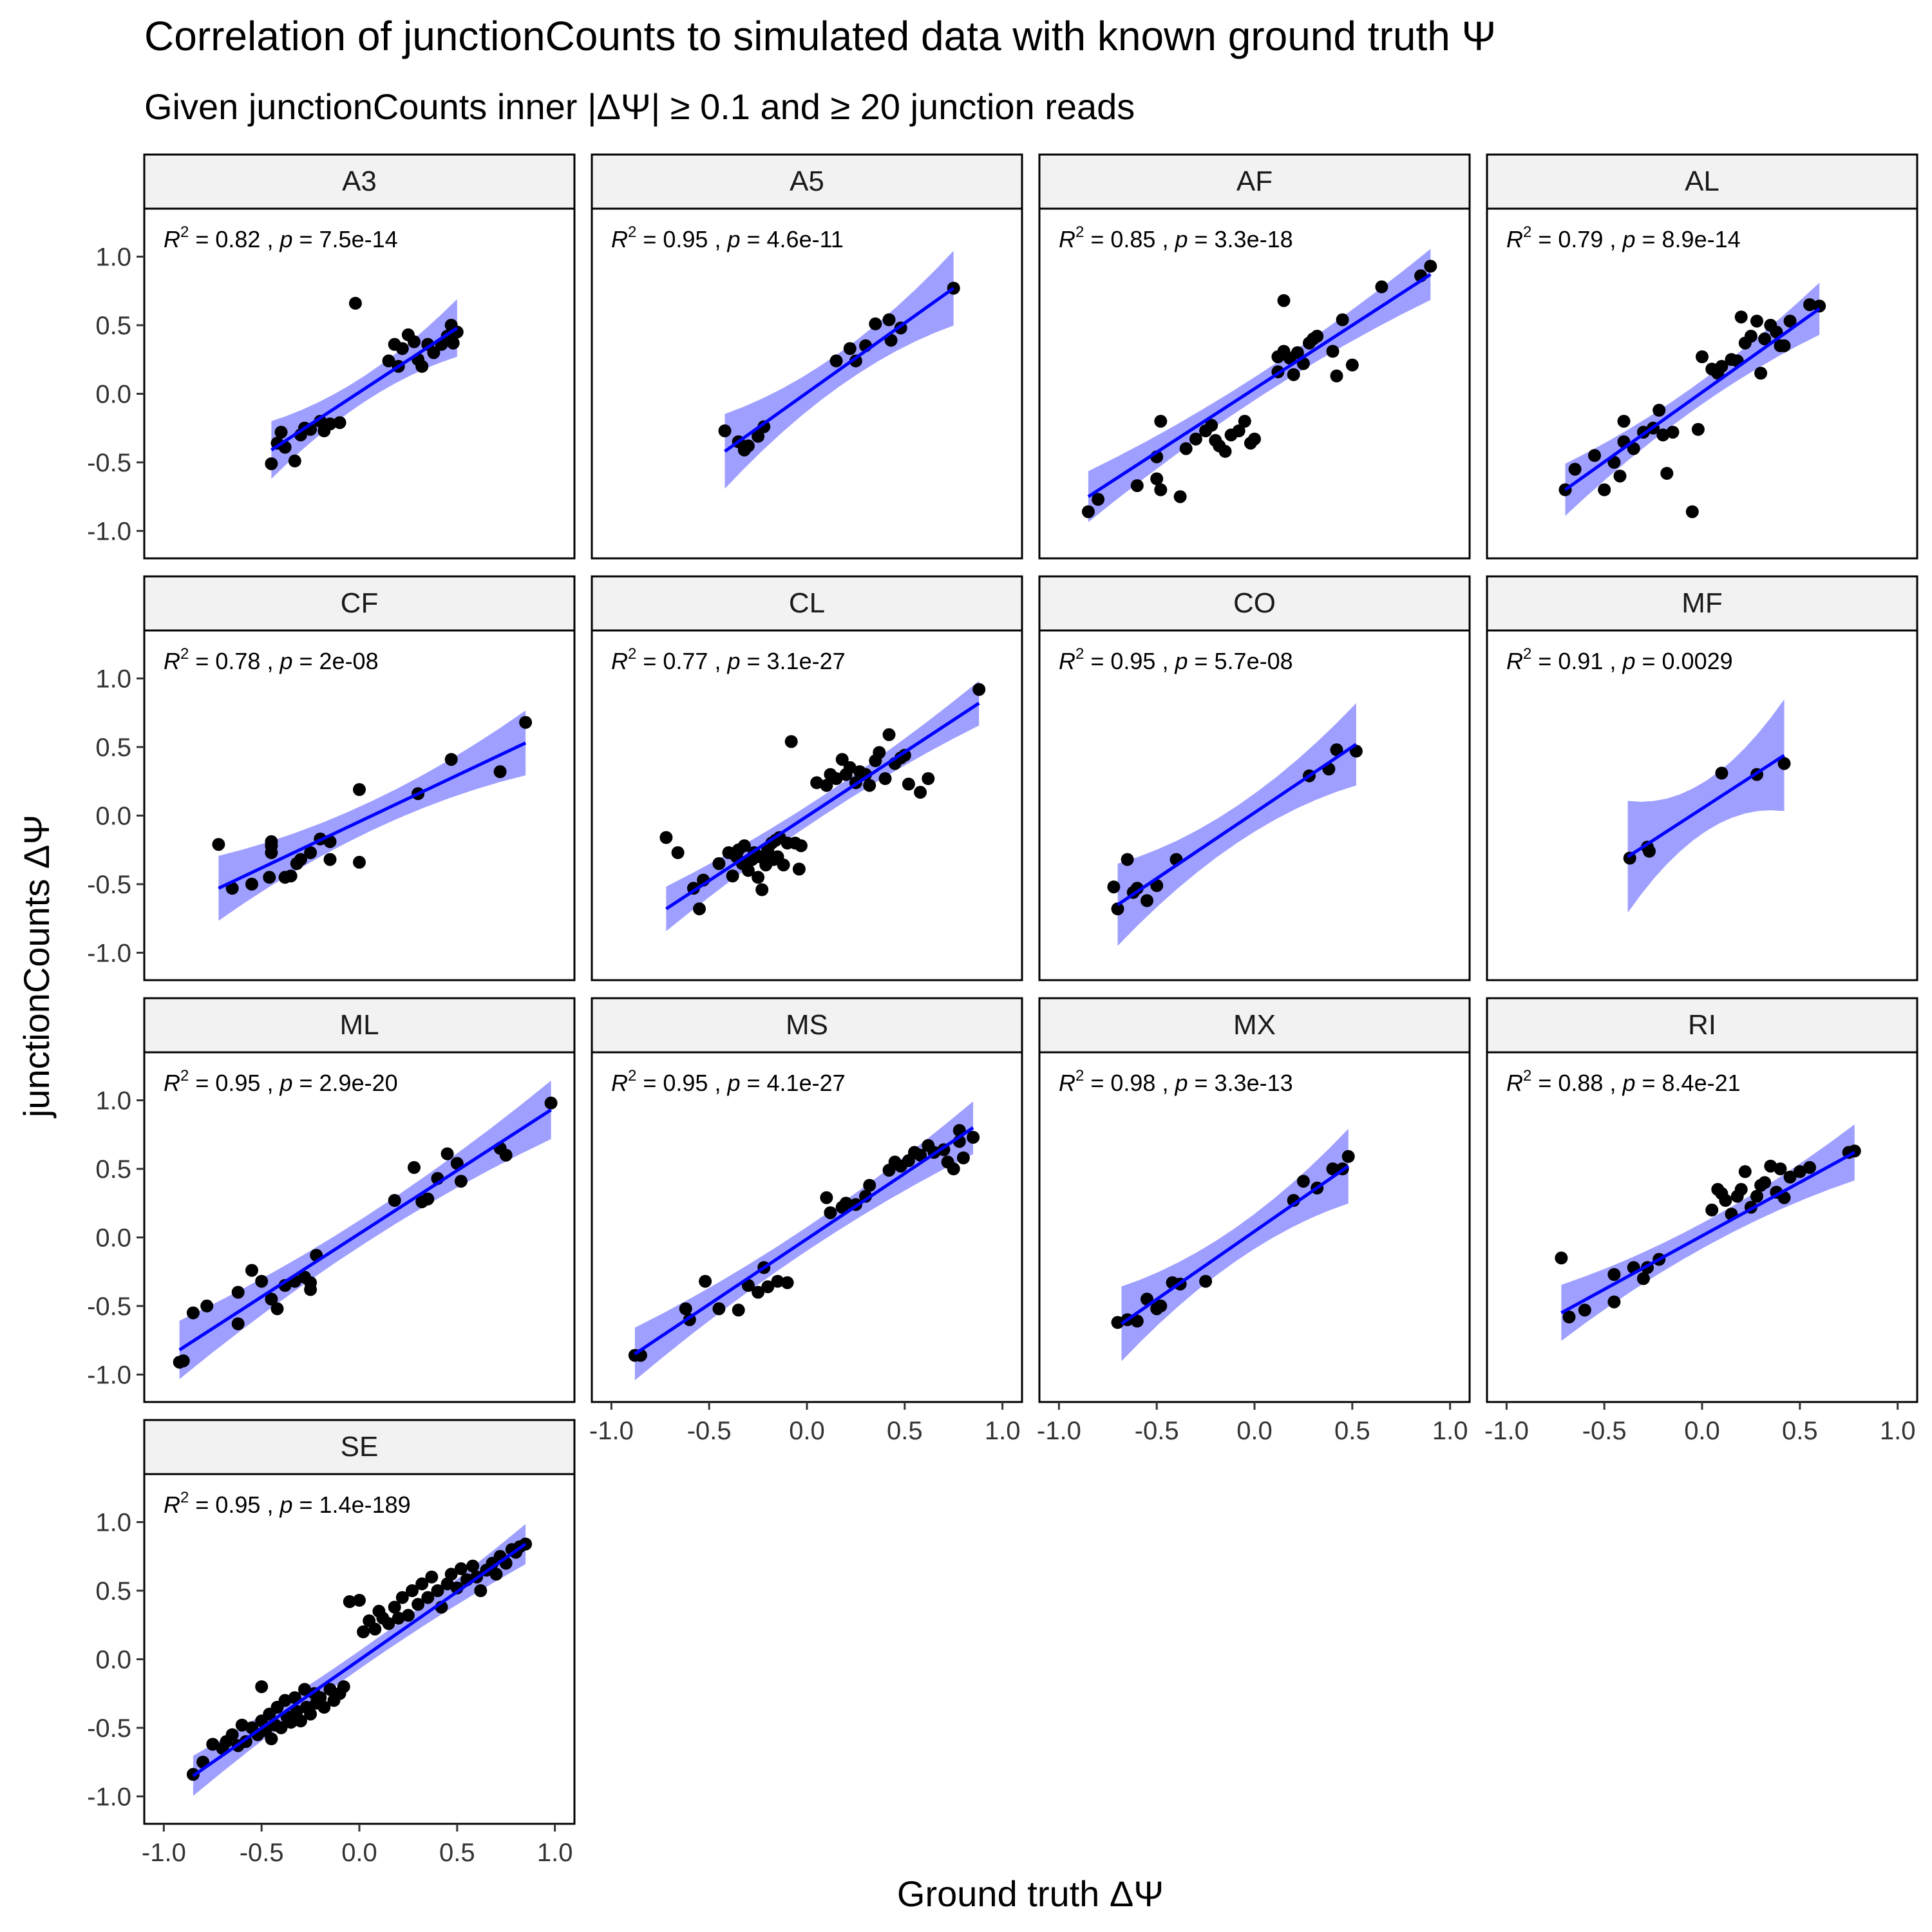  What do you see at coordinates (109, 1797) in the screenshot?
I see `y-tick-label: -1.0` at bounding box center [109, 1797].